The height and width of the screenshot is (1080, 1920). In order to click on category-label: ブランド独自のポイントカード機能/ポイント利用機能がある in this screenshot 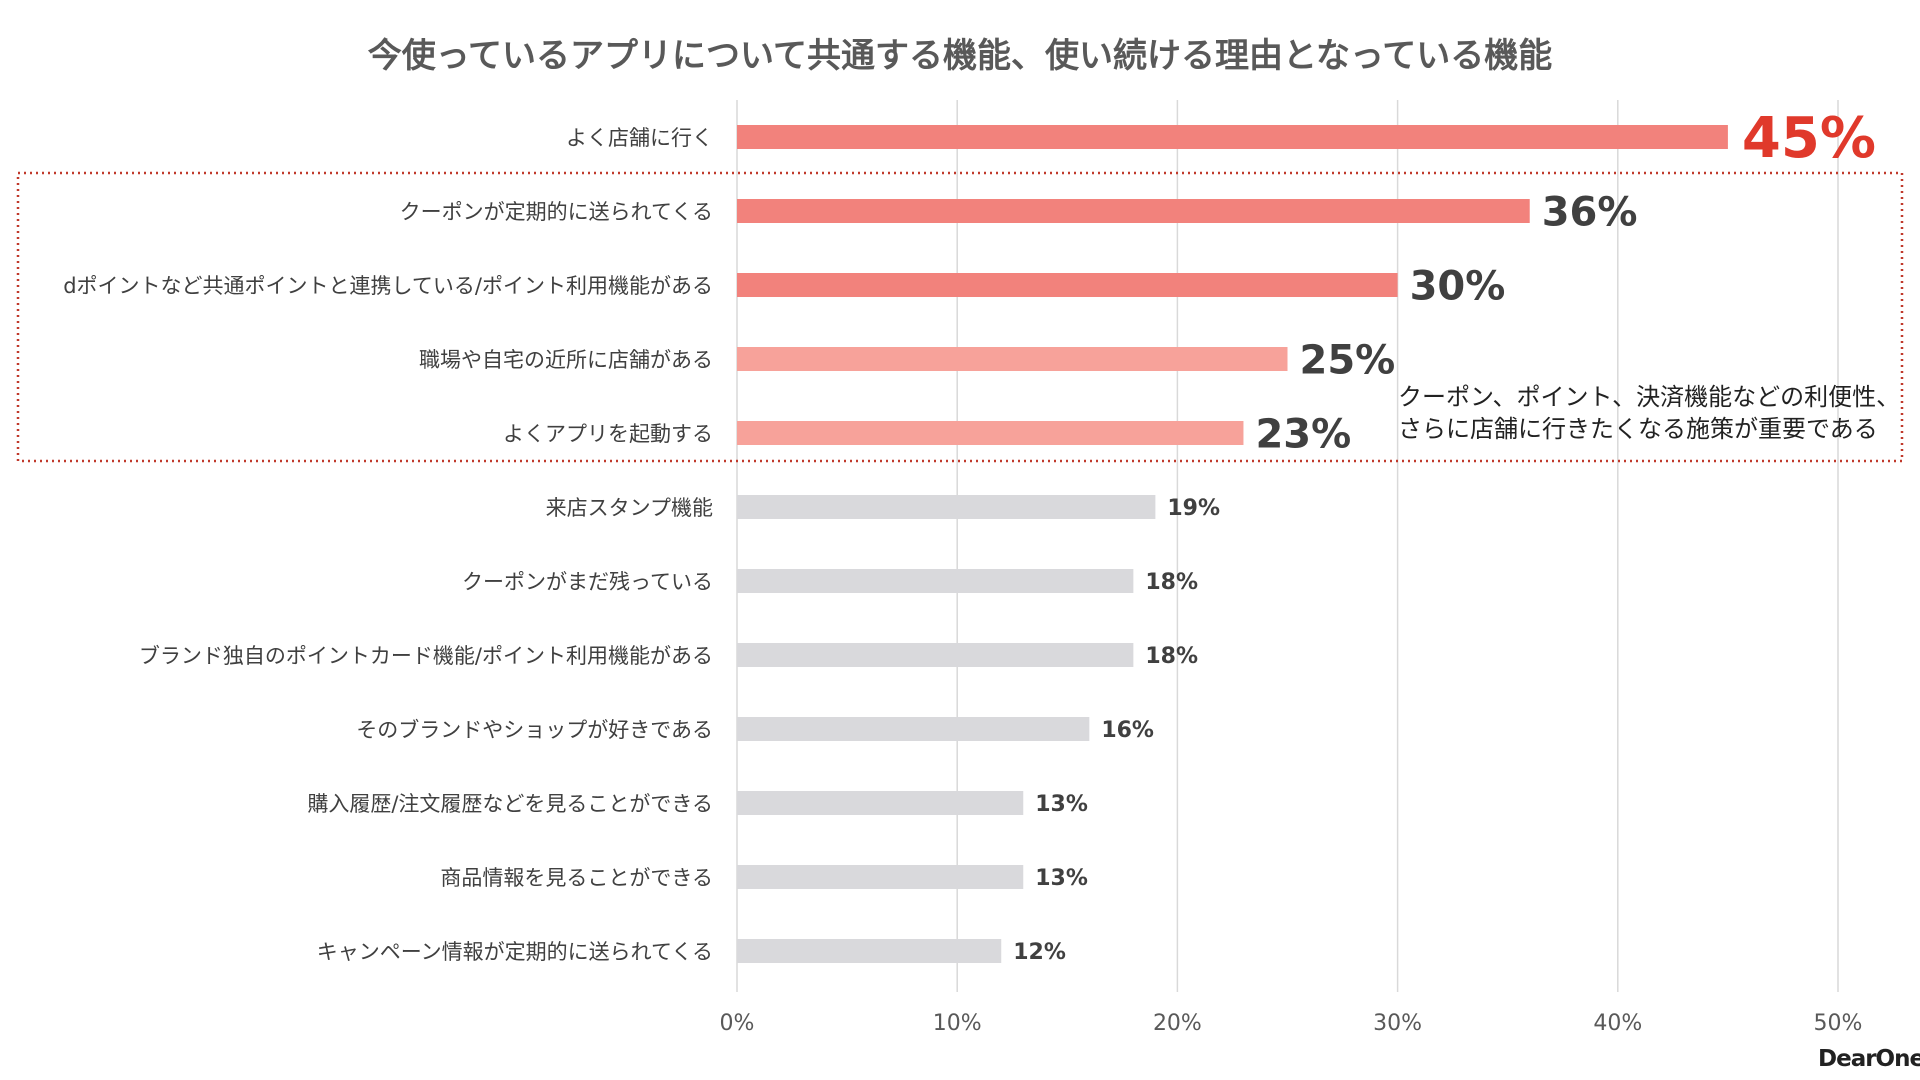, I will do `click(426, 656)`.